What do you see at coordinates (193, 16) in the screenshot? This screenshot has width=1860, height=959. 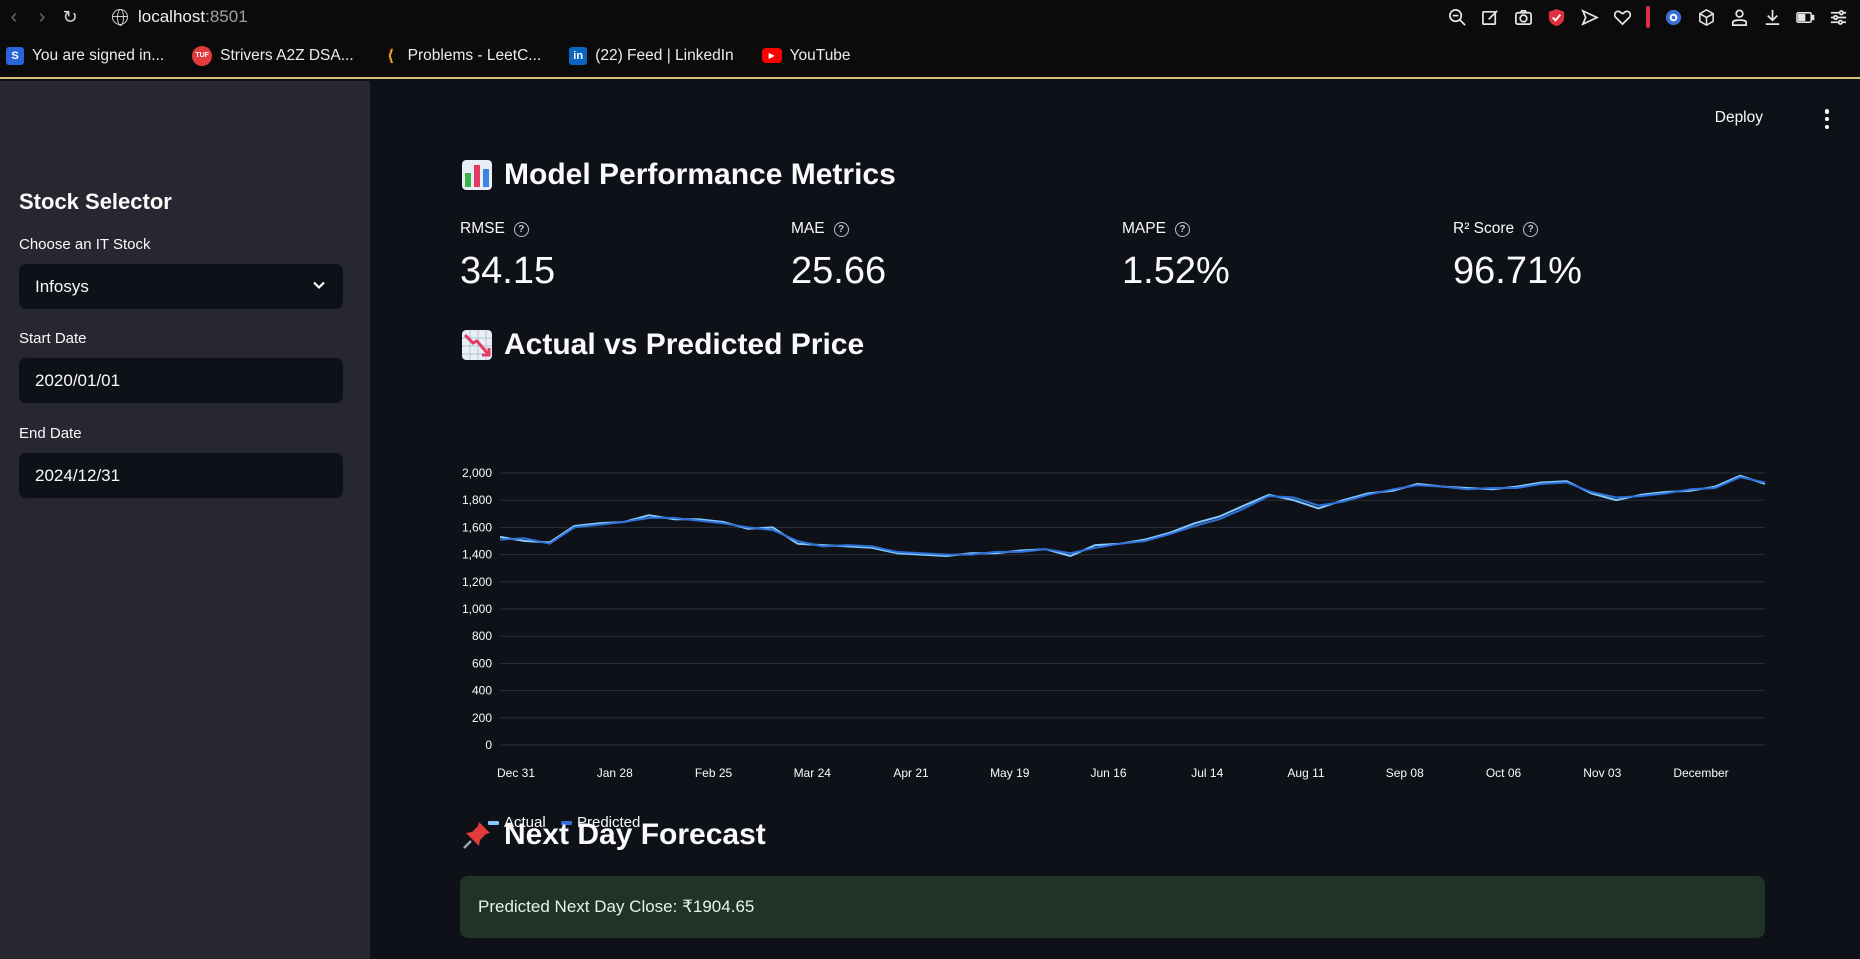 I see `url-text: localhost:8501` at bounding box center [193, 16].